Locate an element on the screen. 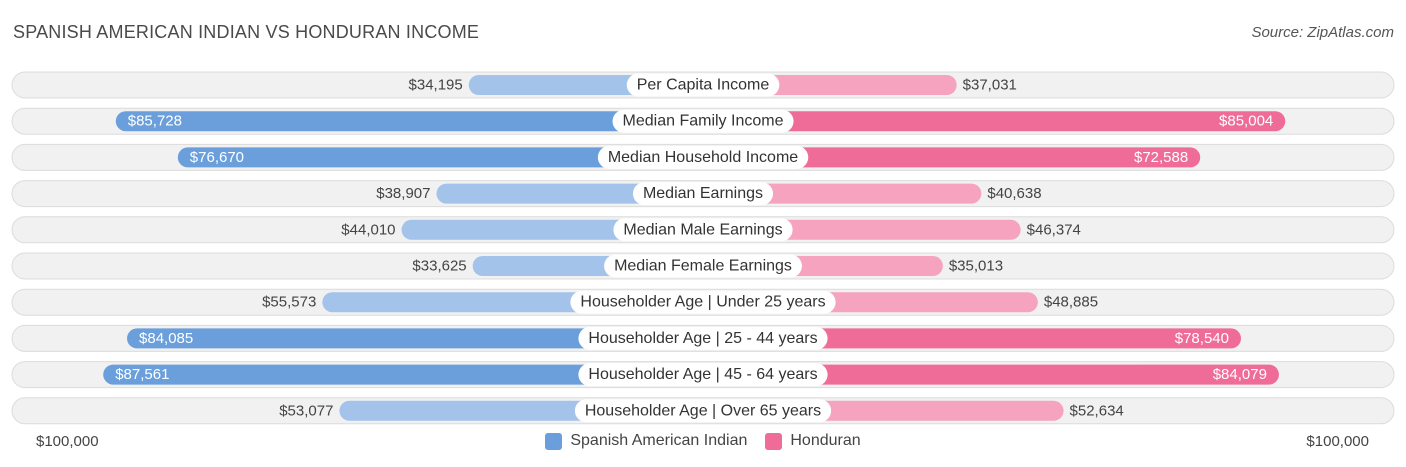 This screenshot has height=467, width=1406. bar-left-median-family-income is located at coordinates (409, 121).